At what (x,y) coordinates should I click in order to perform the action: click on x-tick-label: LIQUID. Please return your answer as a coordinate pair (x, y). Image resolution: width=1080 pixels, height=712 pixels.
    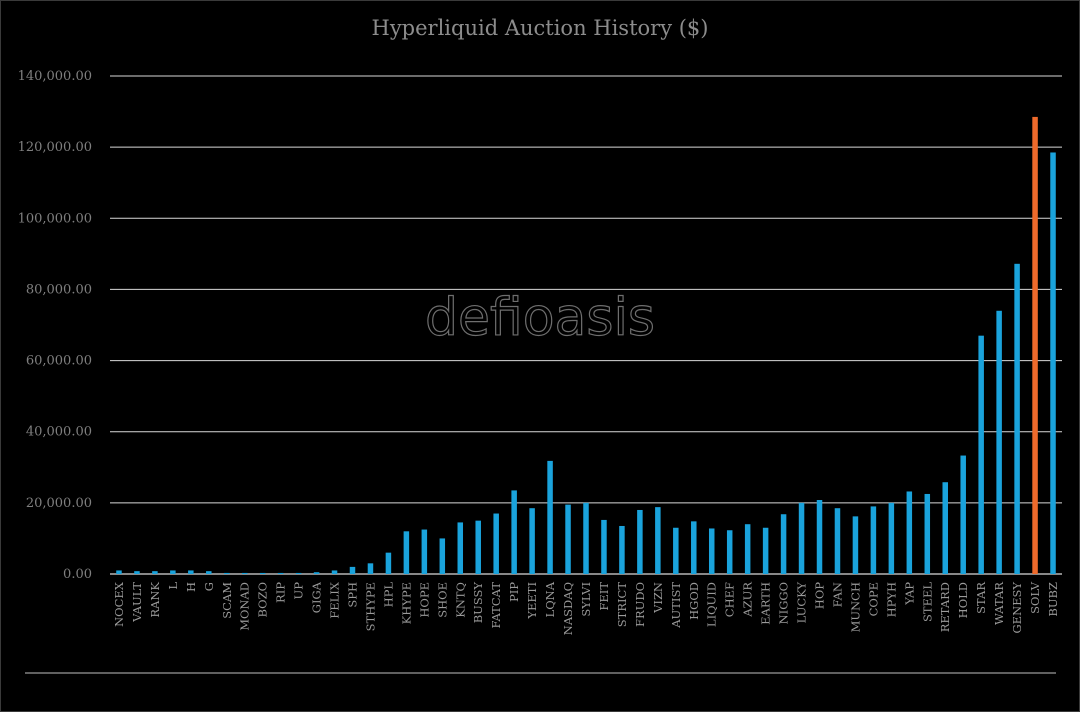
    Looking at the image, I should click on (712, 604).